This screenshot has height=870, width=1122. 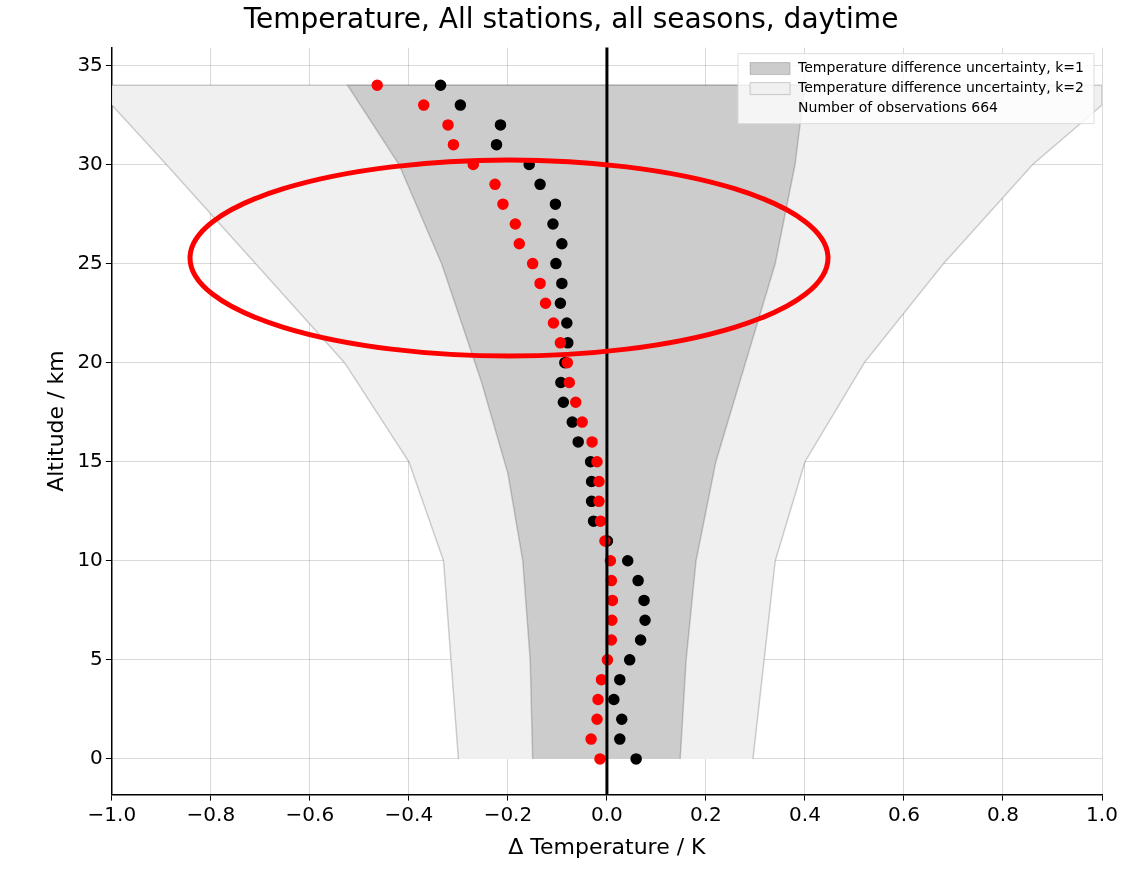 What do you see at coordinates (90, 162) in the screenshot?
I see `y-tick-label: 30` at bounding box center [90, 162].